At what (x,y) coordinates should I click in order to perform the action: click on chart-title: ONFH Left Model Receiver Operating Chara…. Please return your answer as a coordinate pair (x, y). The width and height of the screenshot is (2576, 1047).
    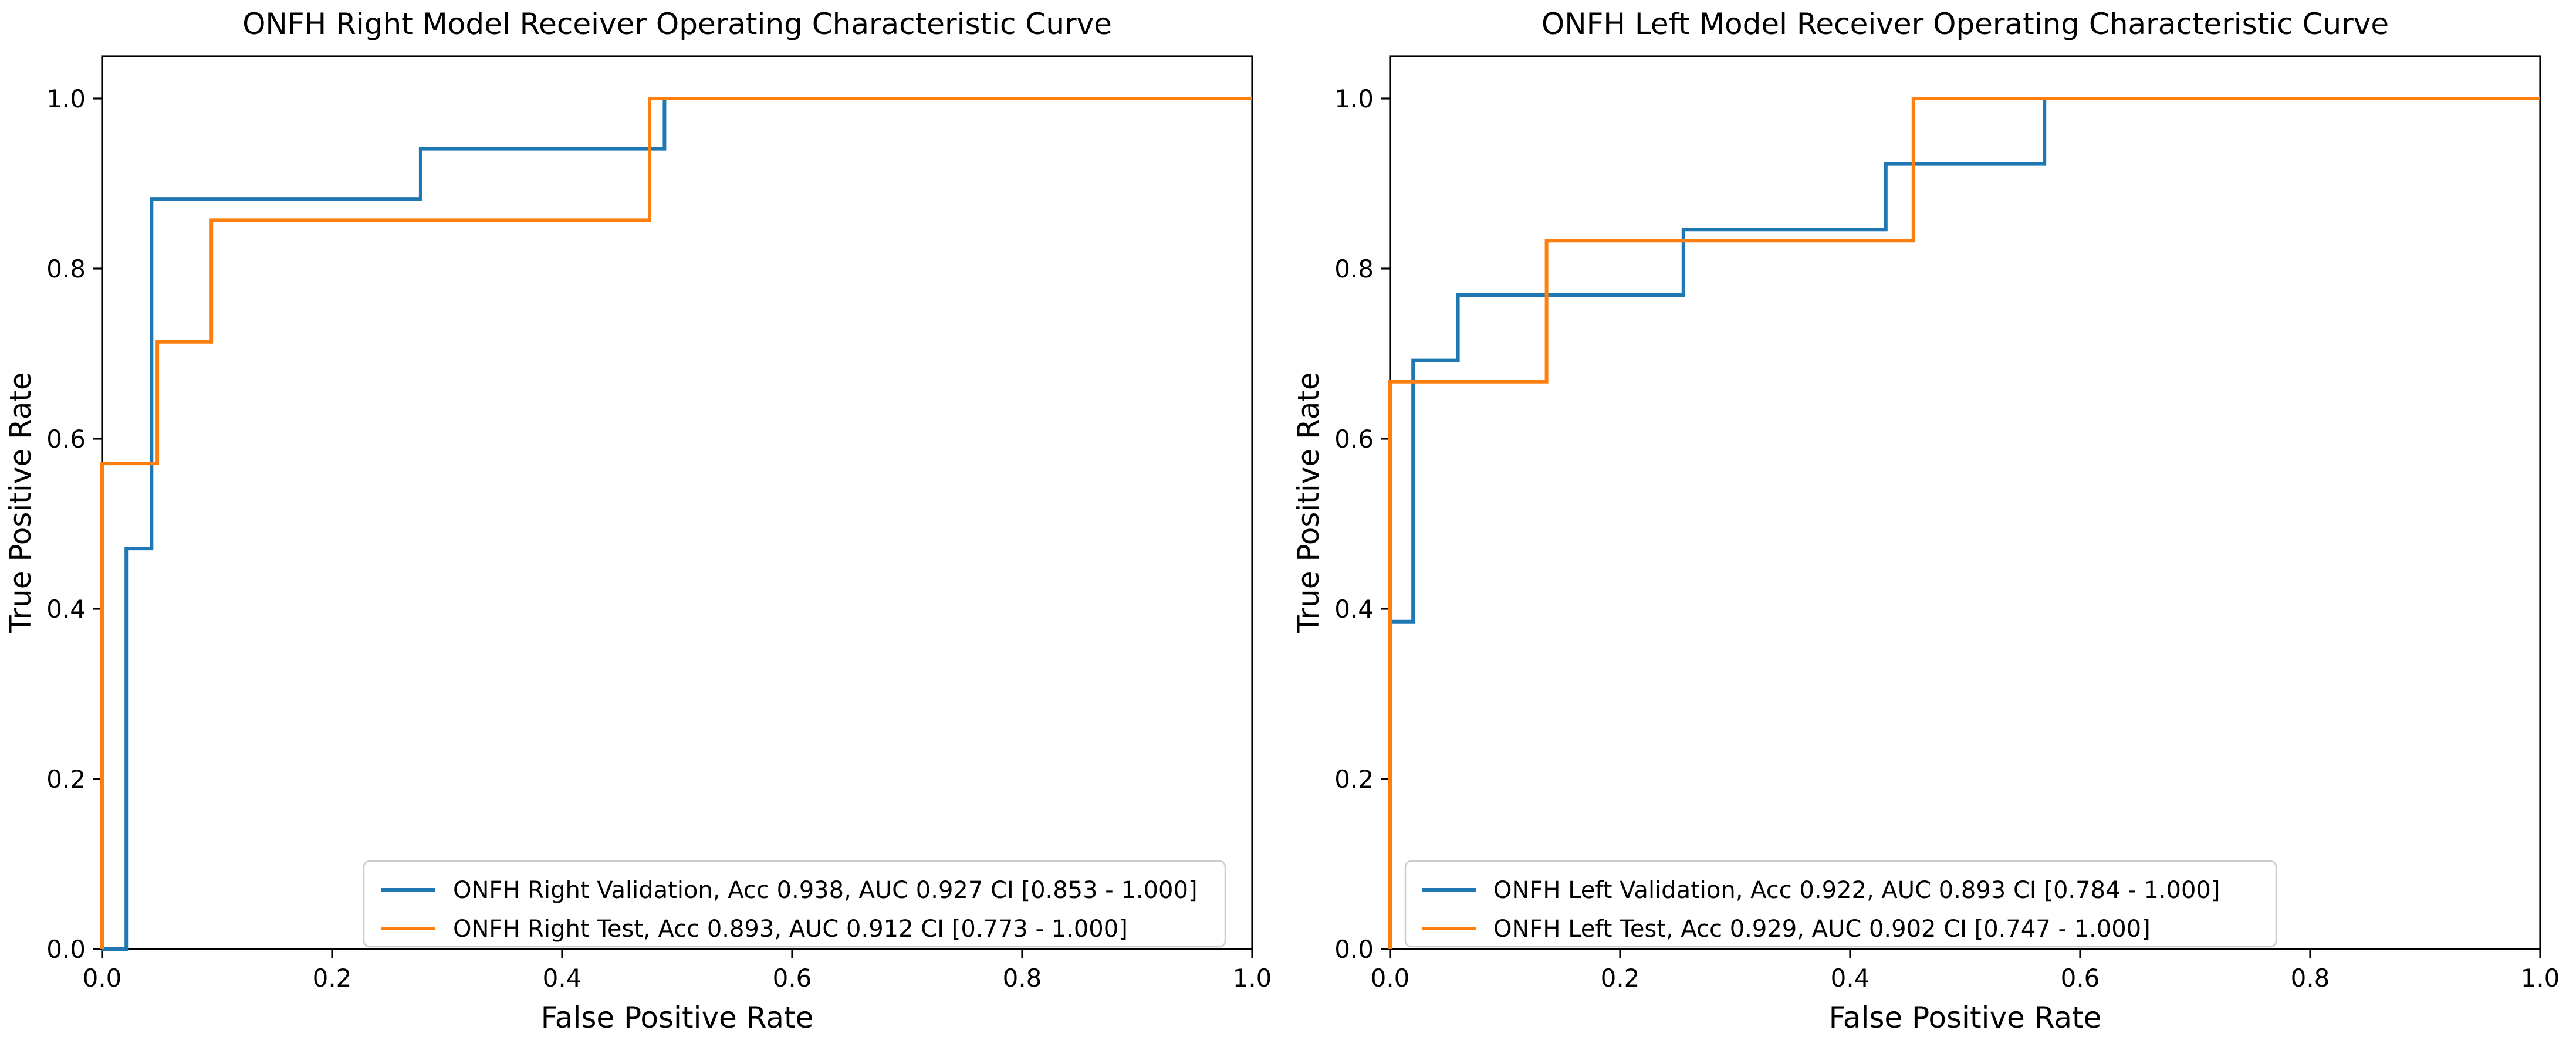
    Looking at the image, I should click on (1965, 24).